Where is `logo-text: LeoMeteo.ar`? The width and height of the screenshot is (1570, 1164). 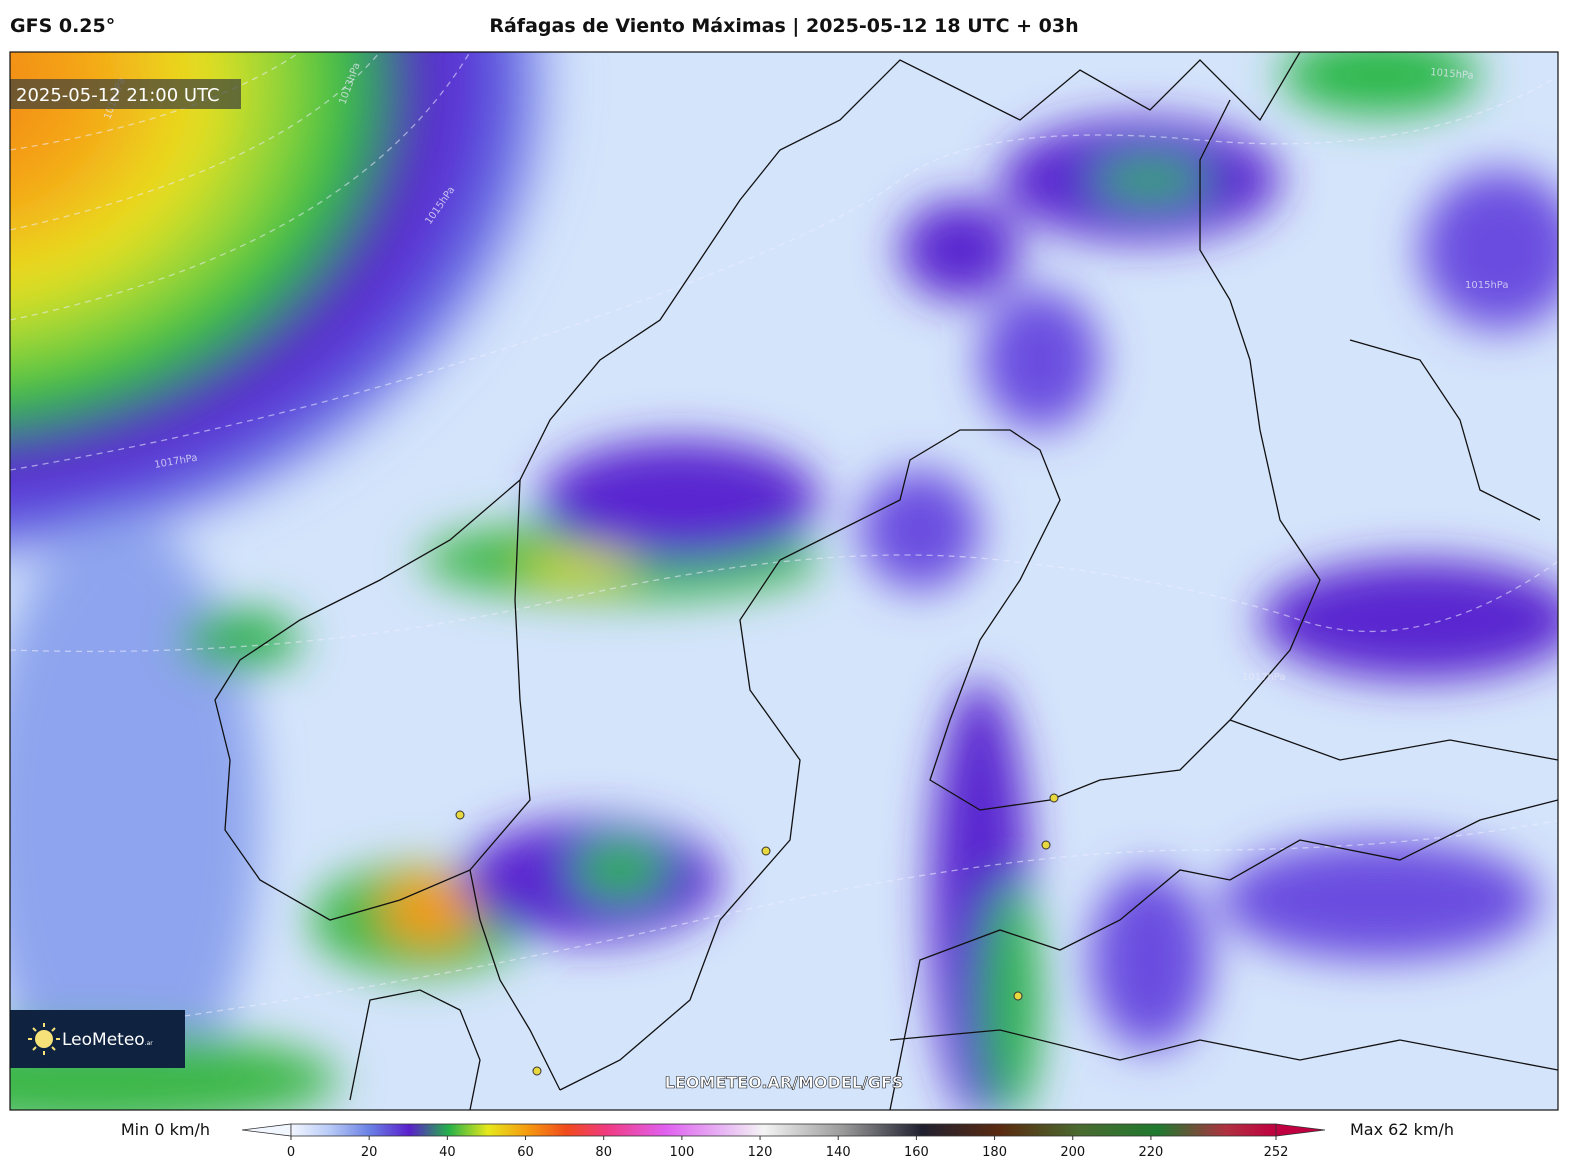
logo-text: LeoMeteo.ar is located at coordinates (107, 1040).